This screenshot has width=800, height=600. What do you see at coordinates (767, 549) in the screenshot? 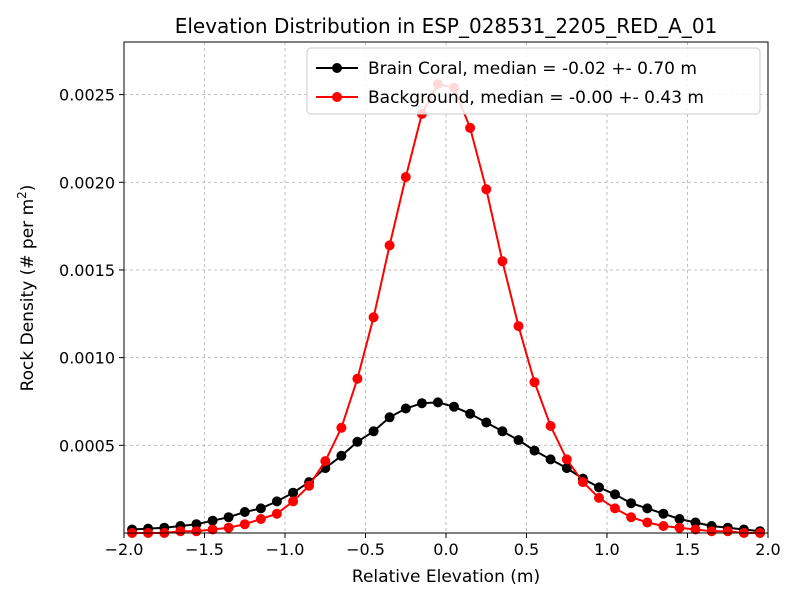
I see `x-tick-label: 2.0` at bounding box center [767, 549].